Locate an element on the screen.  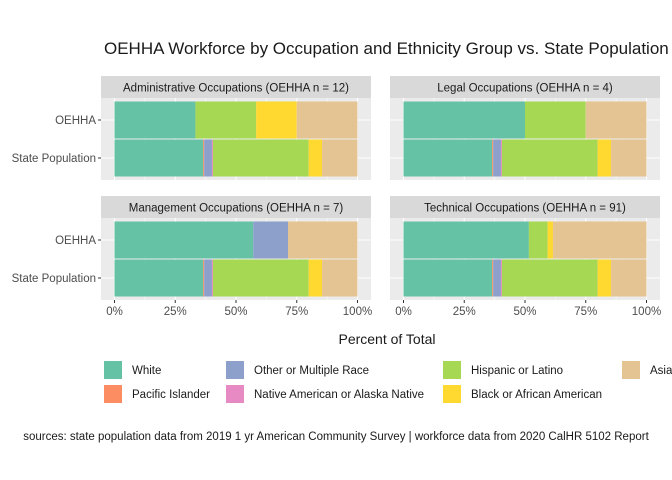
legend-label: Hispanic or Latino is located at coordinates (517, 371).